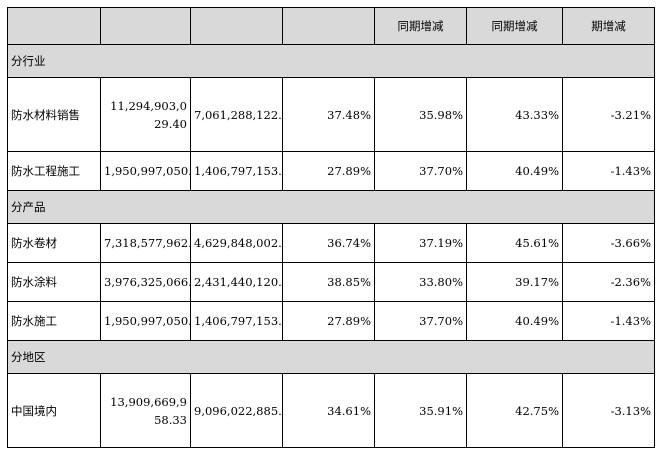 Image resolution: width=665 pixels, height=459 pixels. I want to click on row-name: 防水卷材, so click(54, 243).